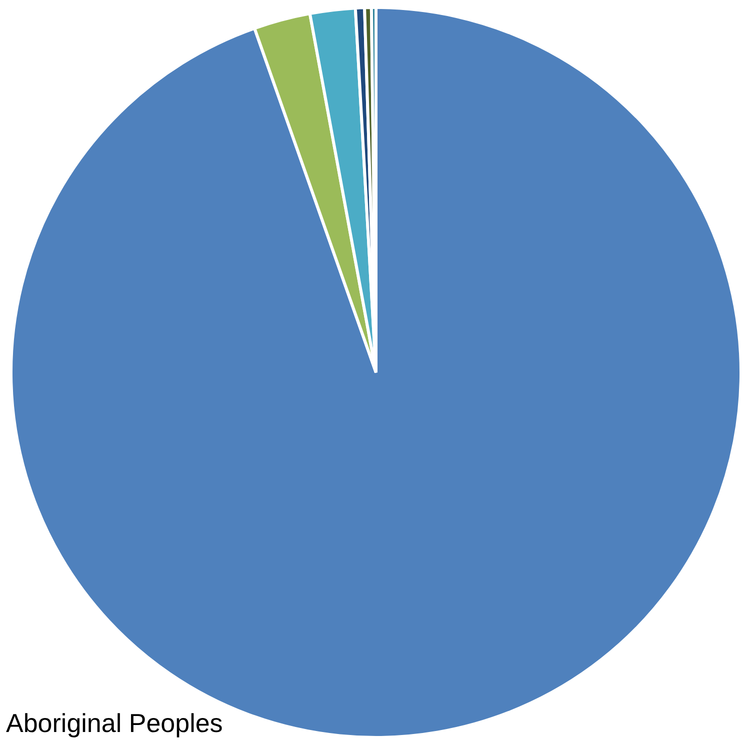 The image size is (752, 745). Describe the element at coordinates (114, 723) in the screenshot. I see `text: Aboriginal Peoples` at that location.